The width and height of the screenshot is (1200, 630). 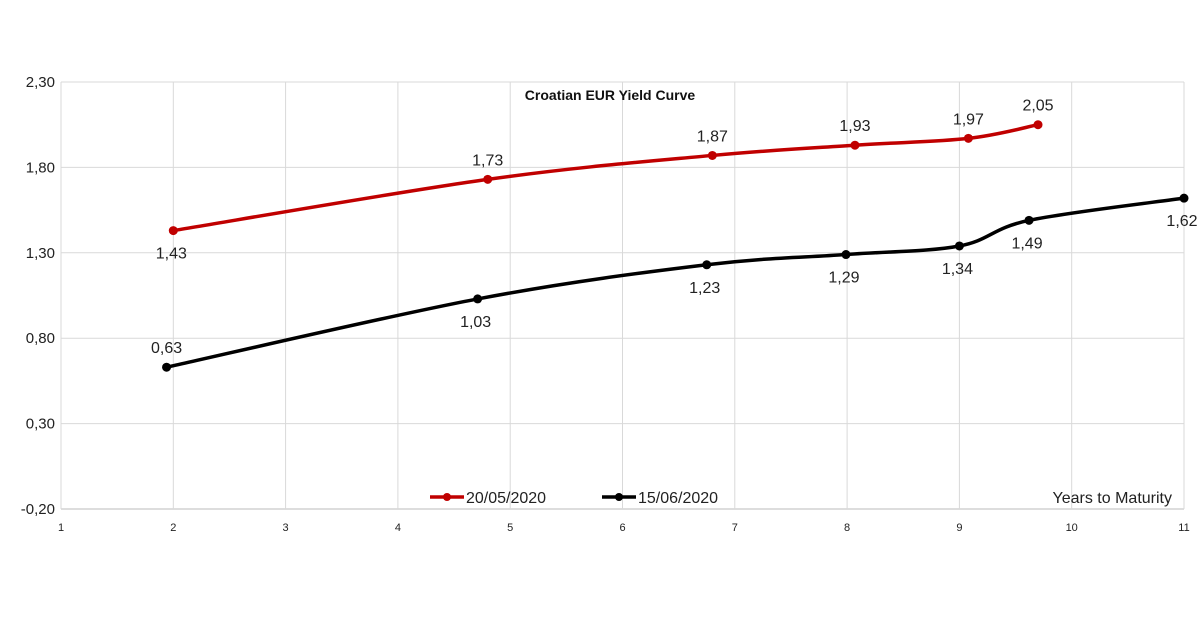 What do you see at coordinates (173, 528) in the screenshot?
I see `x-tick-label: 2` at bounding box center [173, 528].